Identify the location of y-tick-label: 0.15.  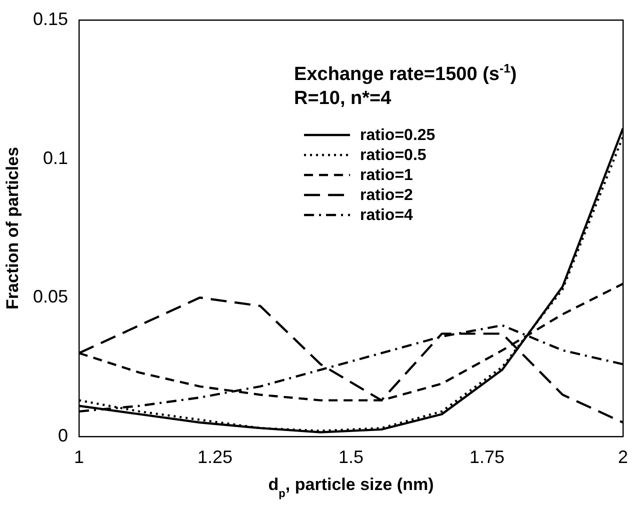
(50, 18).